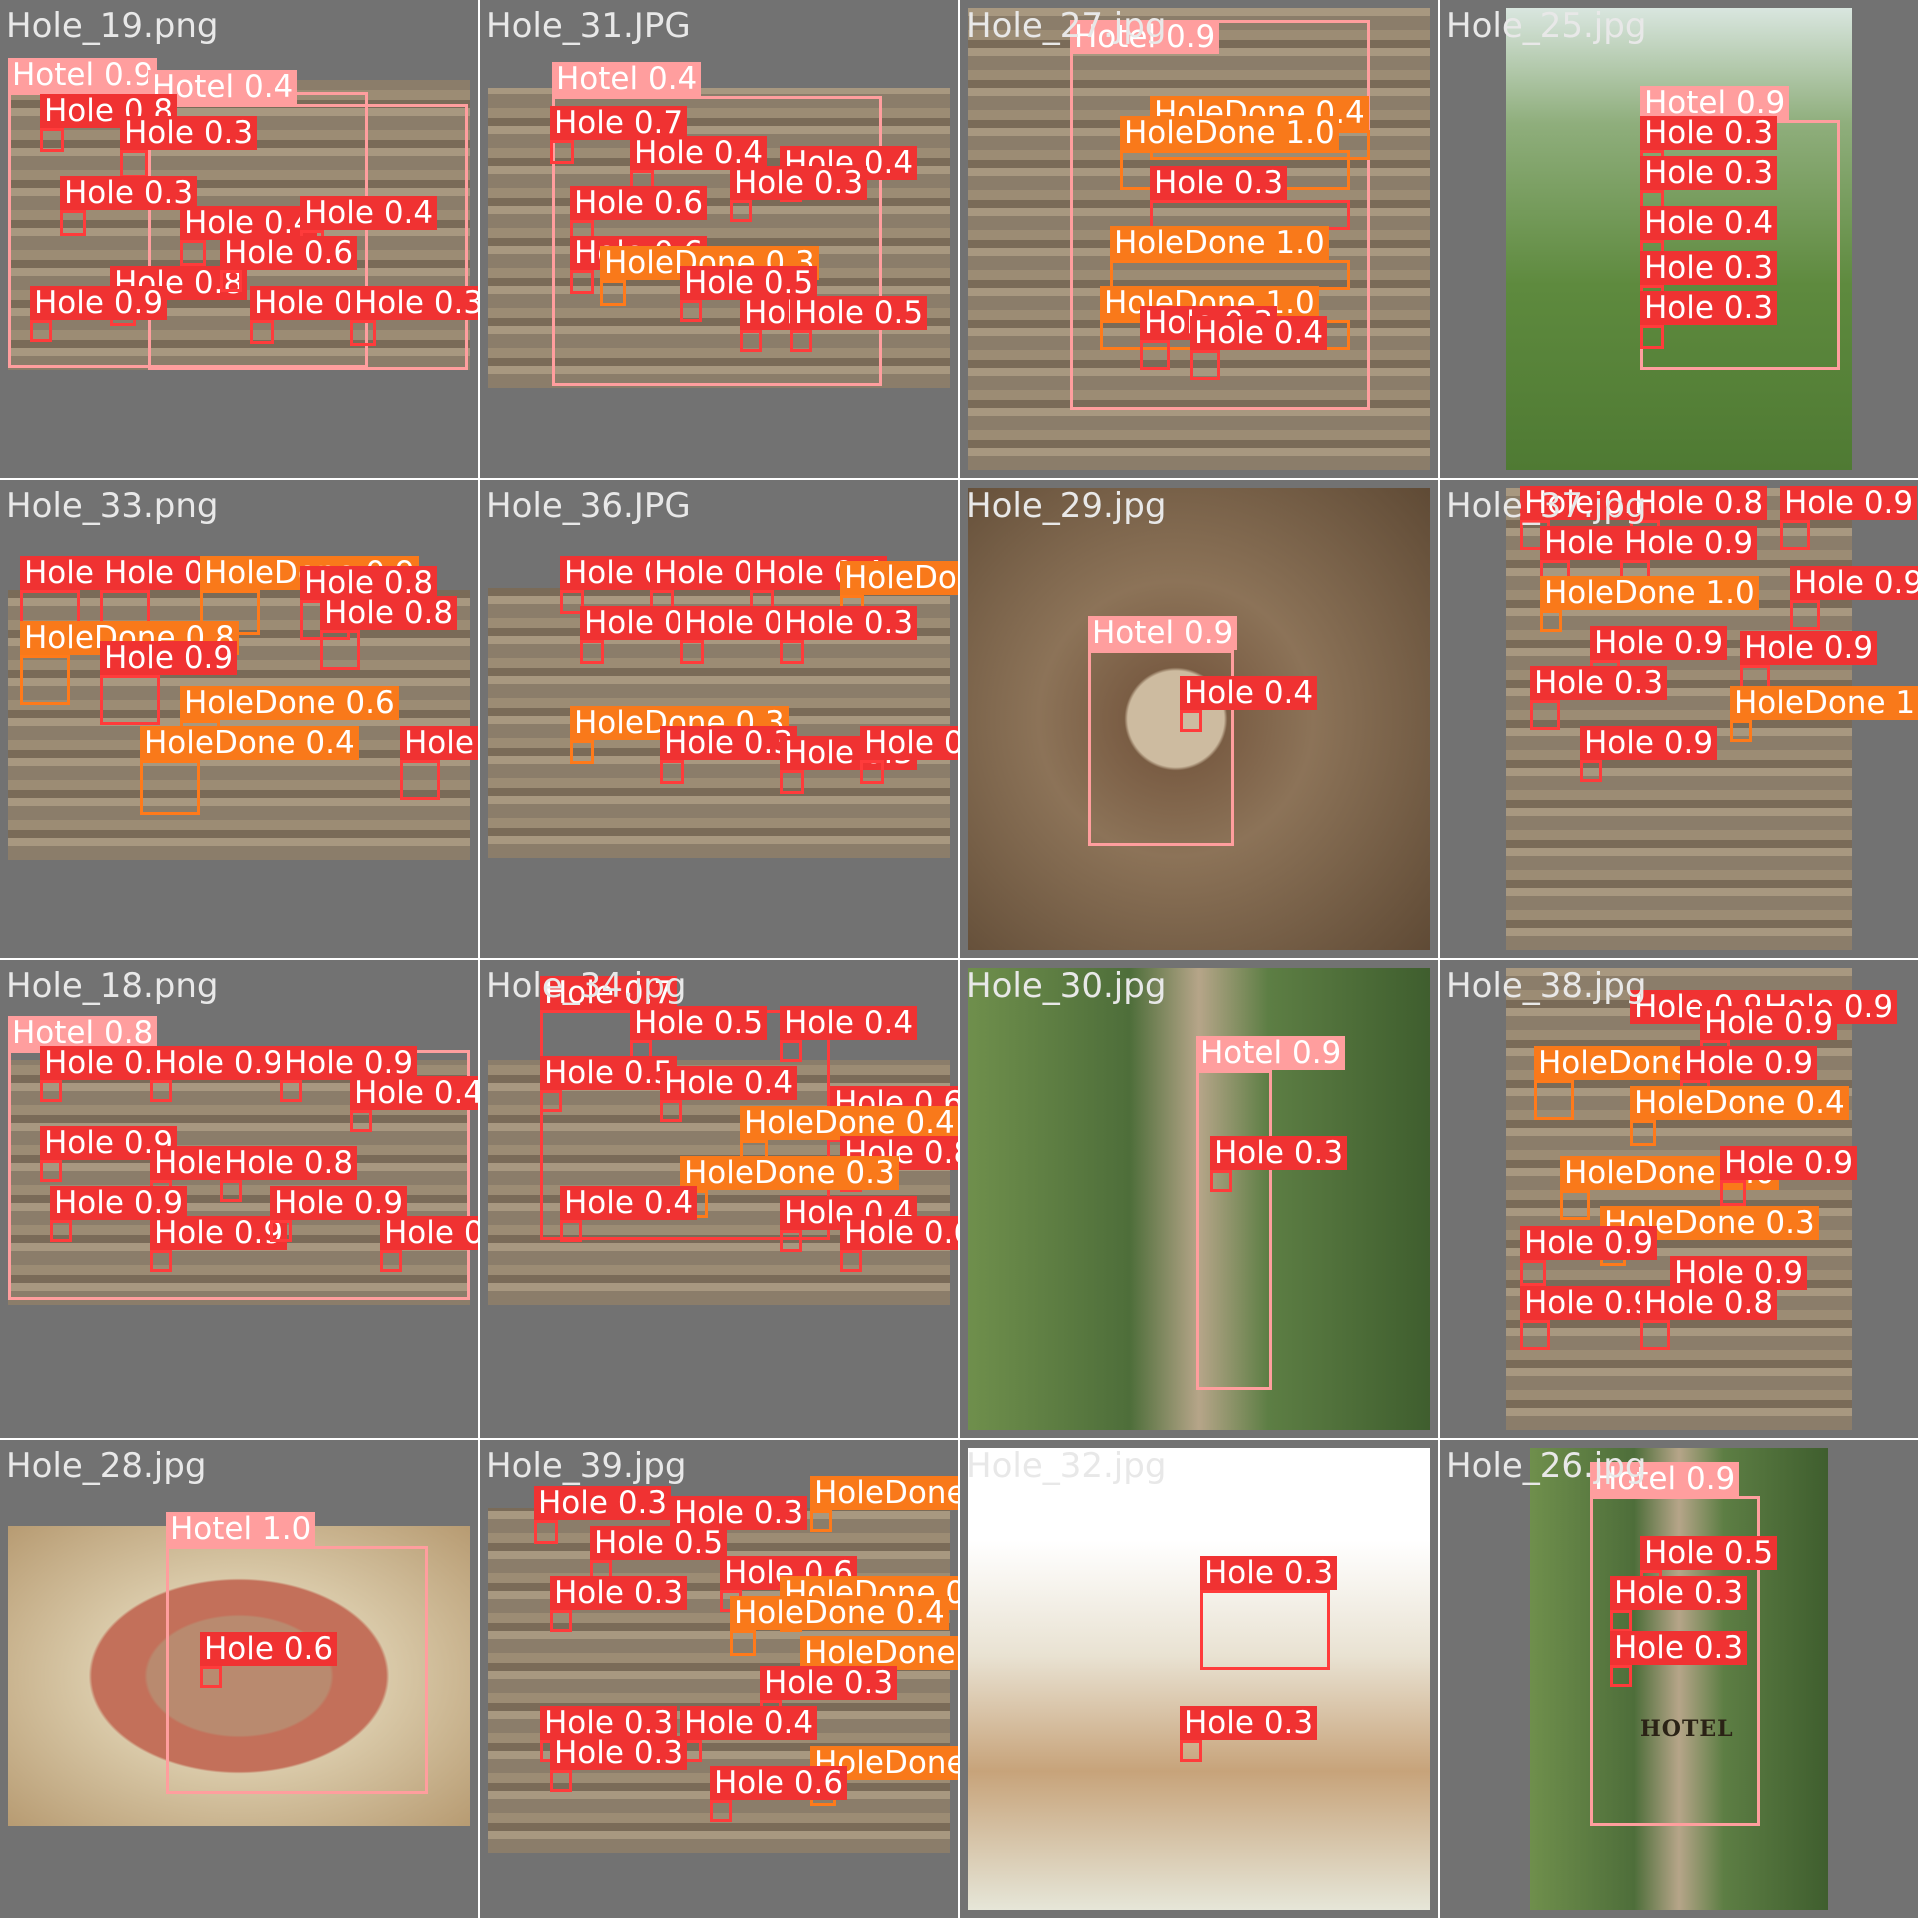  What do you see at coordinates (1066, 1466) in the screenshot?
I see `tile-filename: Hole_32.jpg` at bounding box center [1066, 1466].